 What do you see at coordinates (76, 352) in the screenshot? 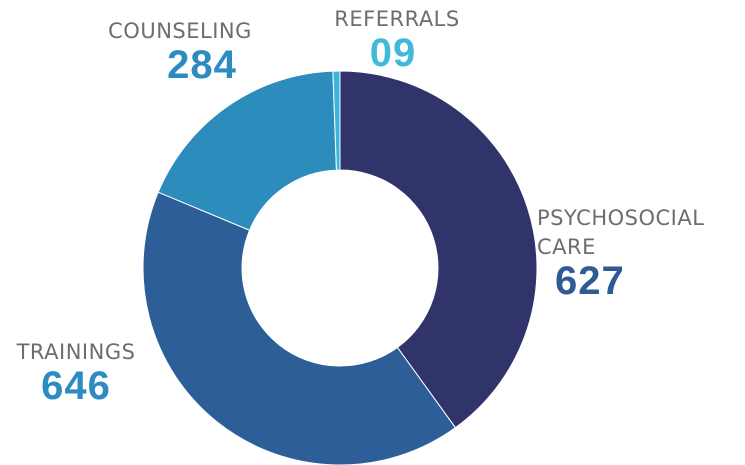
I see `category-label: TRAININGS` at bounding box center [76, 352].